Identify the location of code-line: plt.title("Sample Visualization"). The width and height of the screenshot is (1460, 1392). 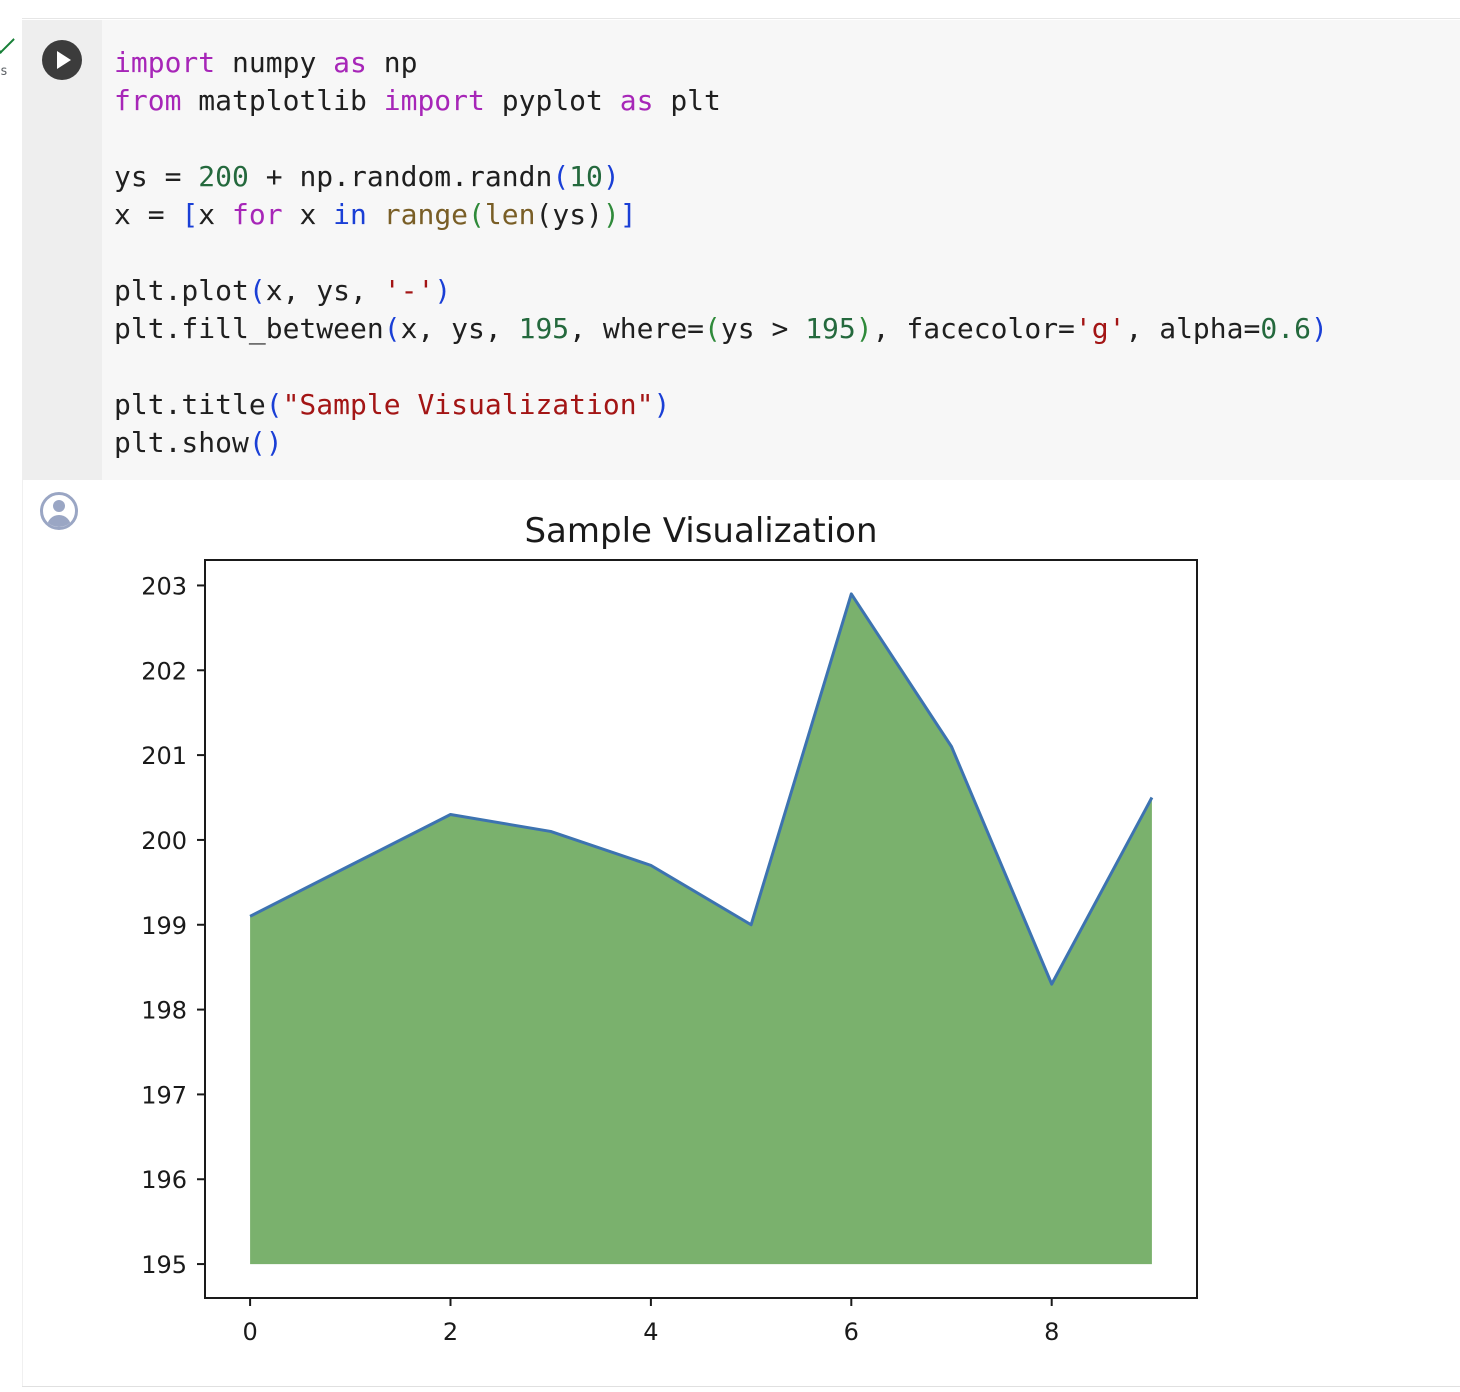
(721, 405).